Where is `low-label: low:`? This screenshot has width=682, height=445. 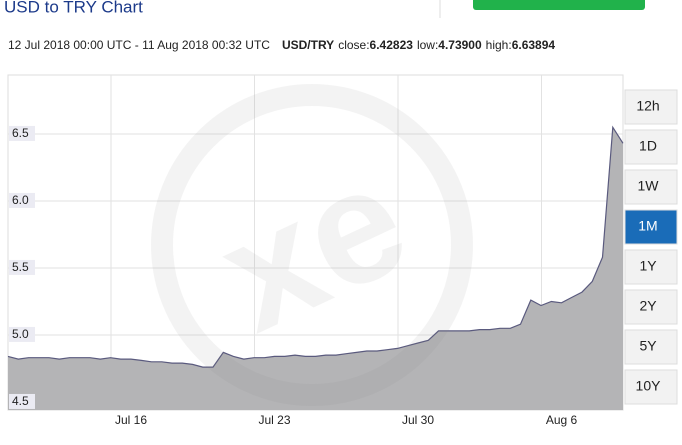 low-label: low: is located at coordinates (427, 45).